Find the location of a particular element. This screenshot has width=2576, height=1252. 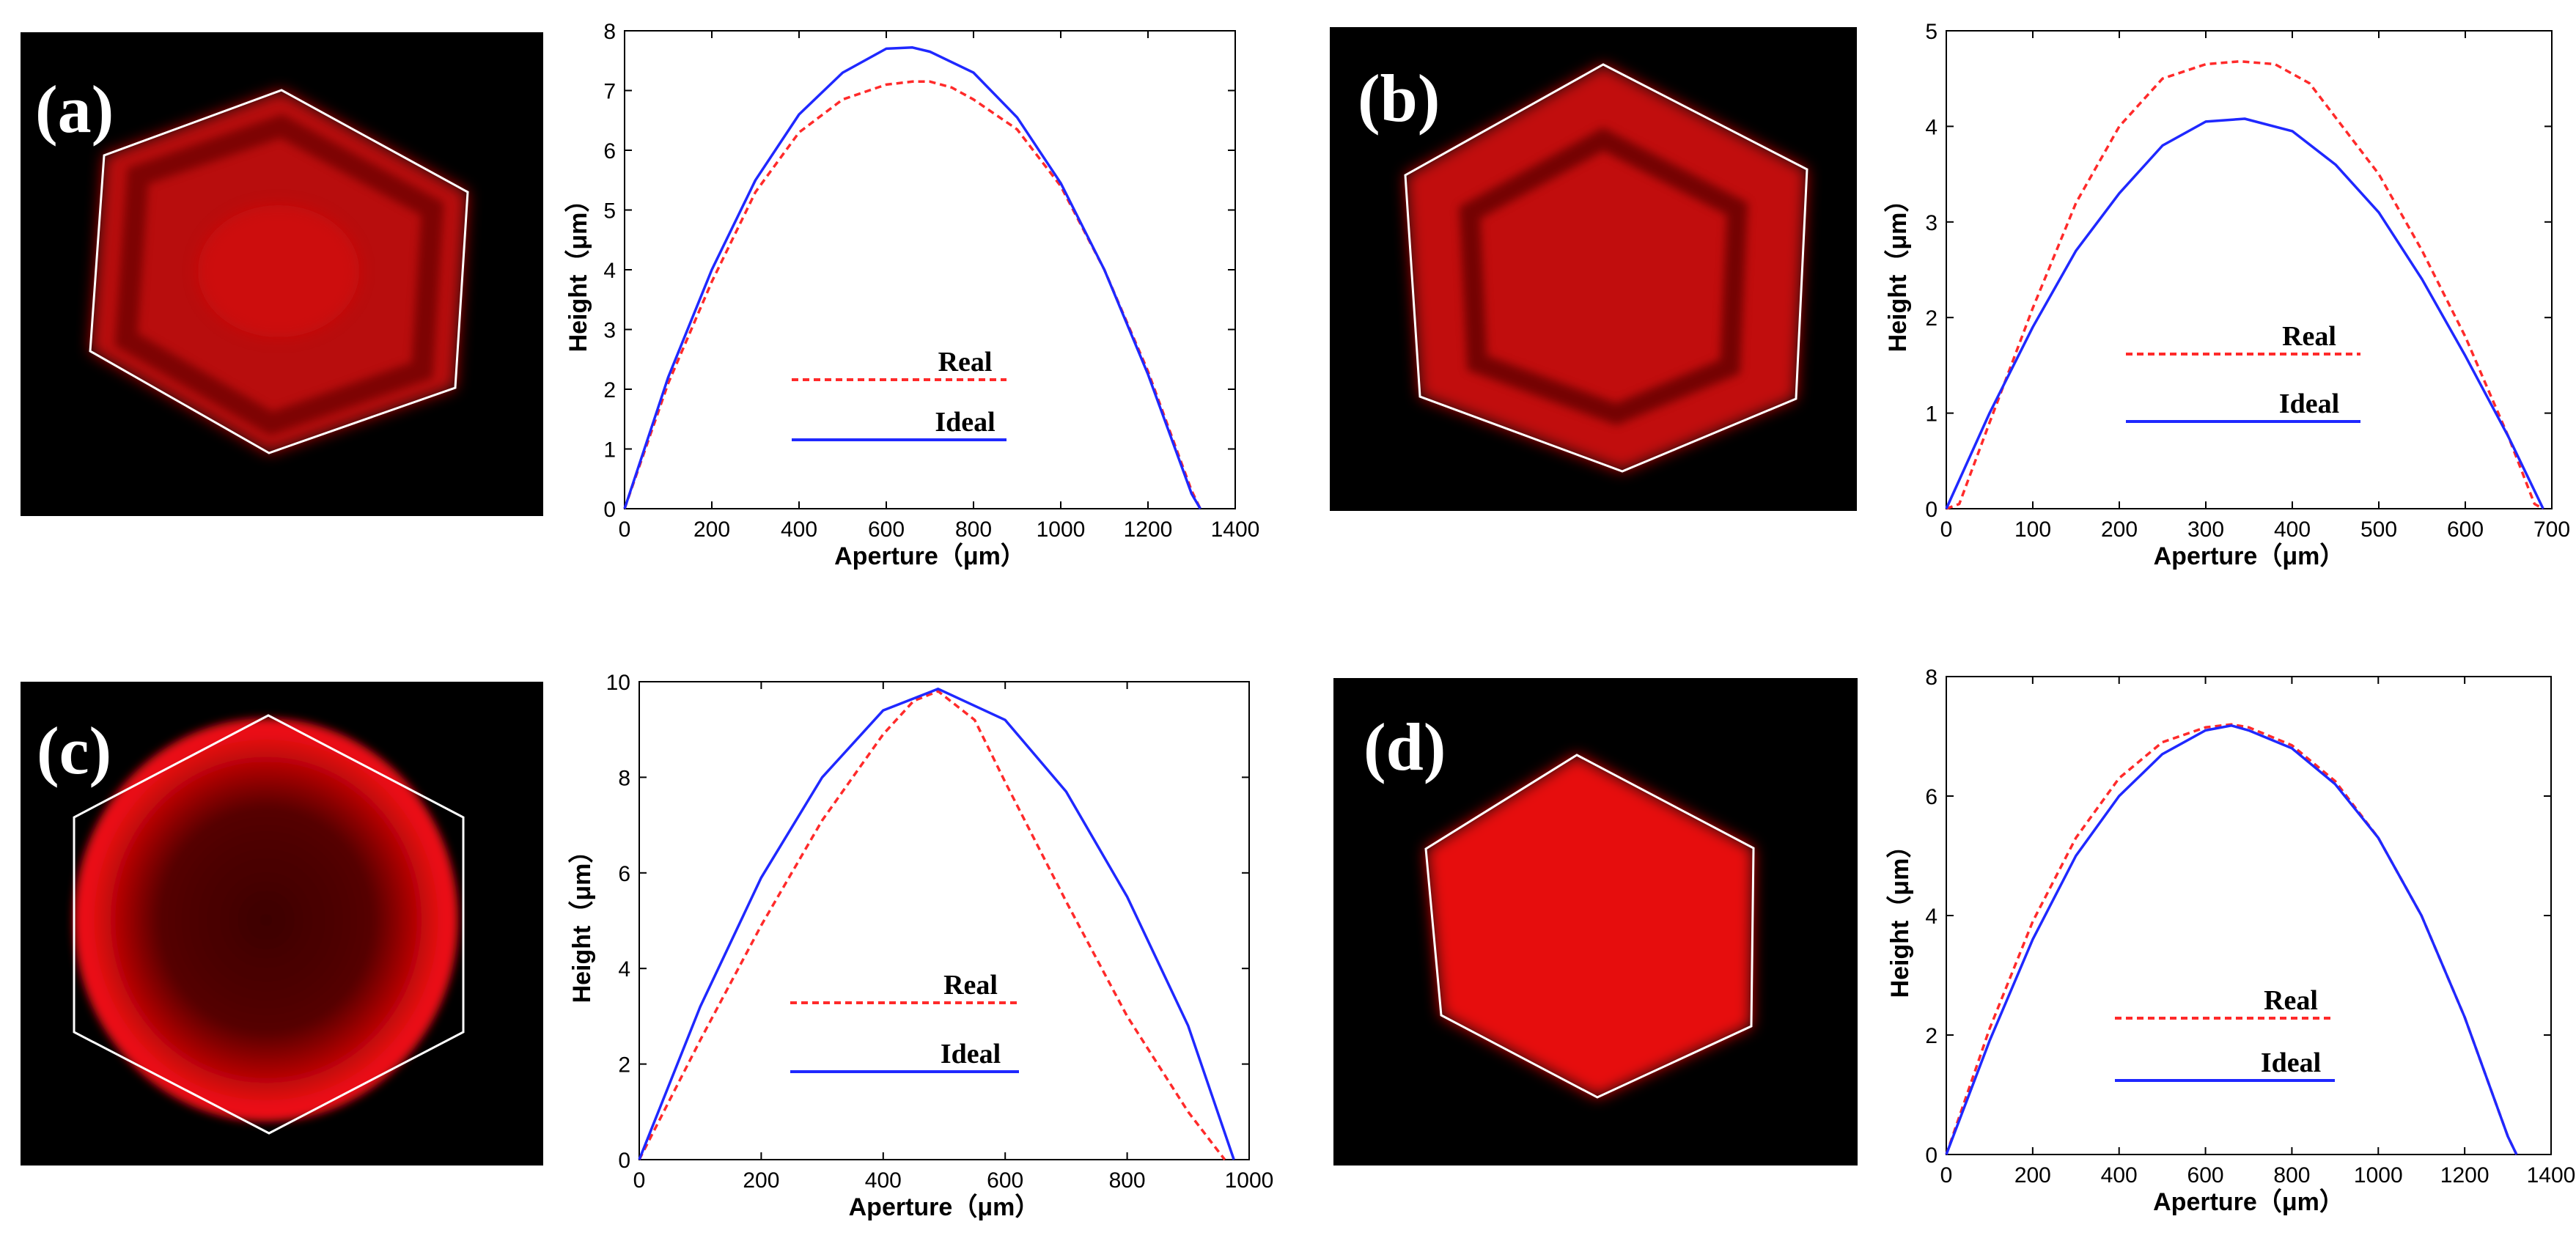

image-panel-a: (a) is located at coordinates (282, 274).